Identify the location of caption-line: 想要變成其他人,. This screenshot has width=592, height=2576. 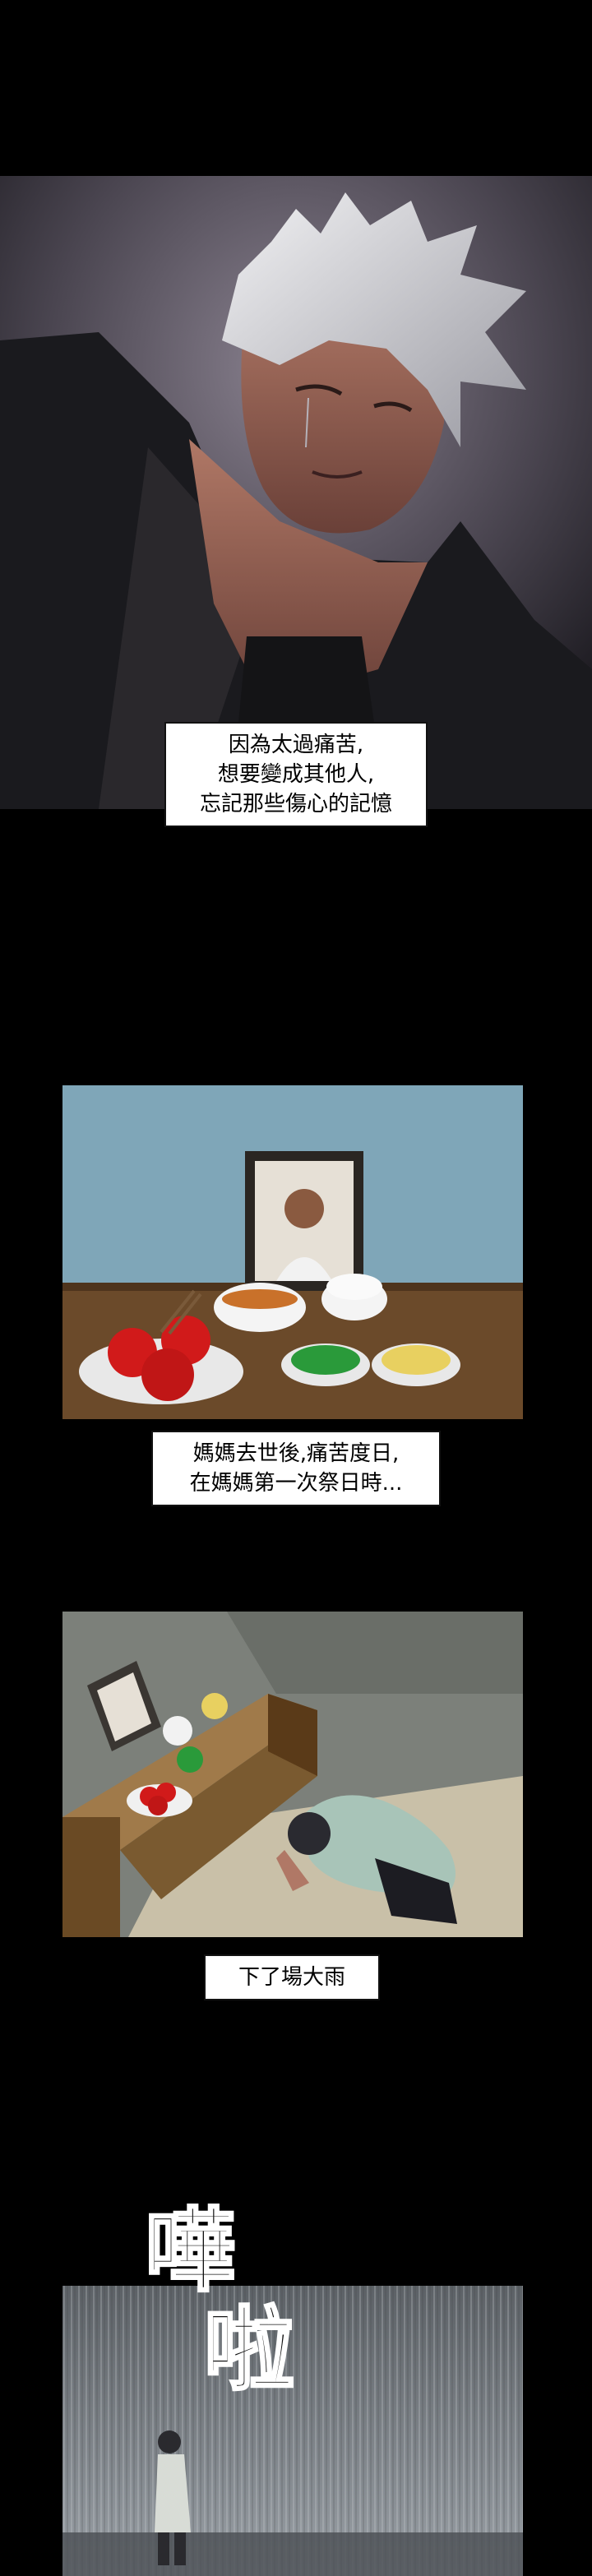
(296, 774).